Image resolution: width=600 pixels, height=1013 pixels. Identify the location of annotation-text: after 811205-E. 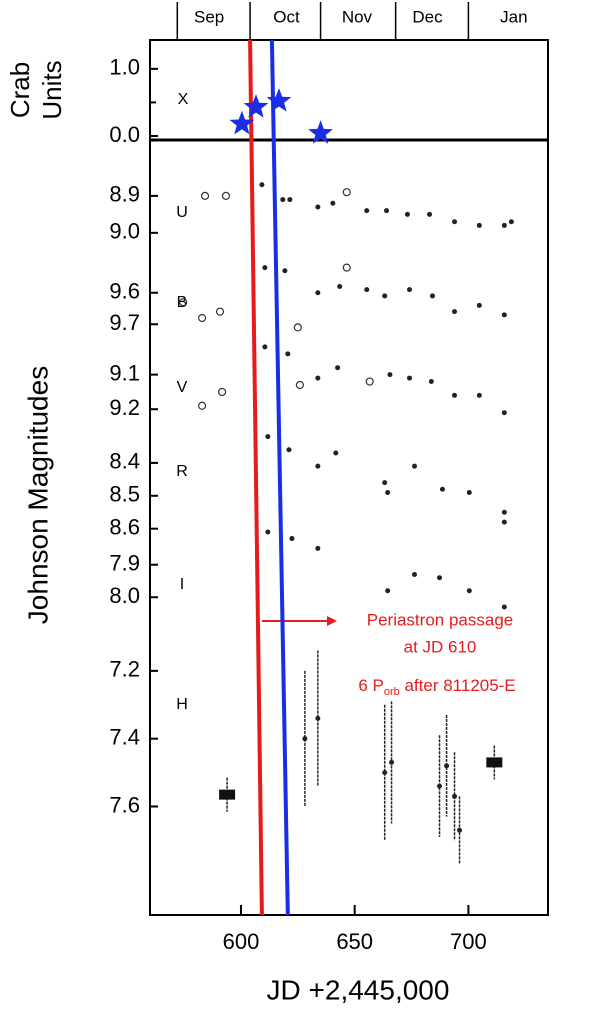
(458, 685).